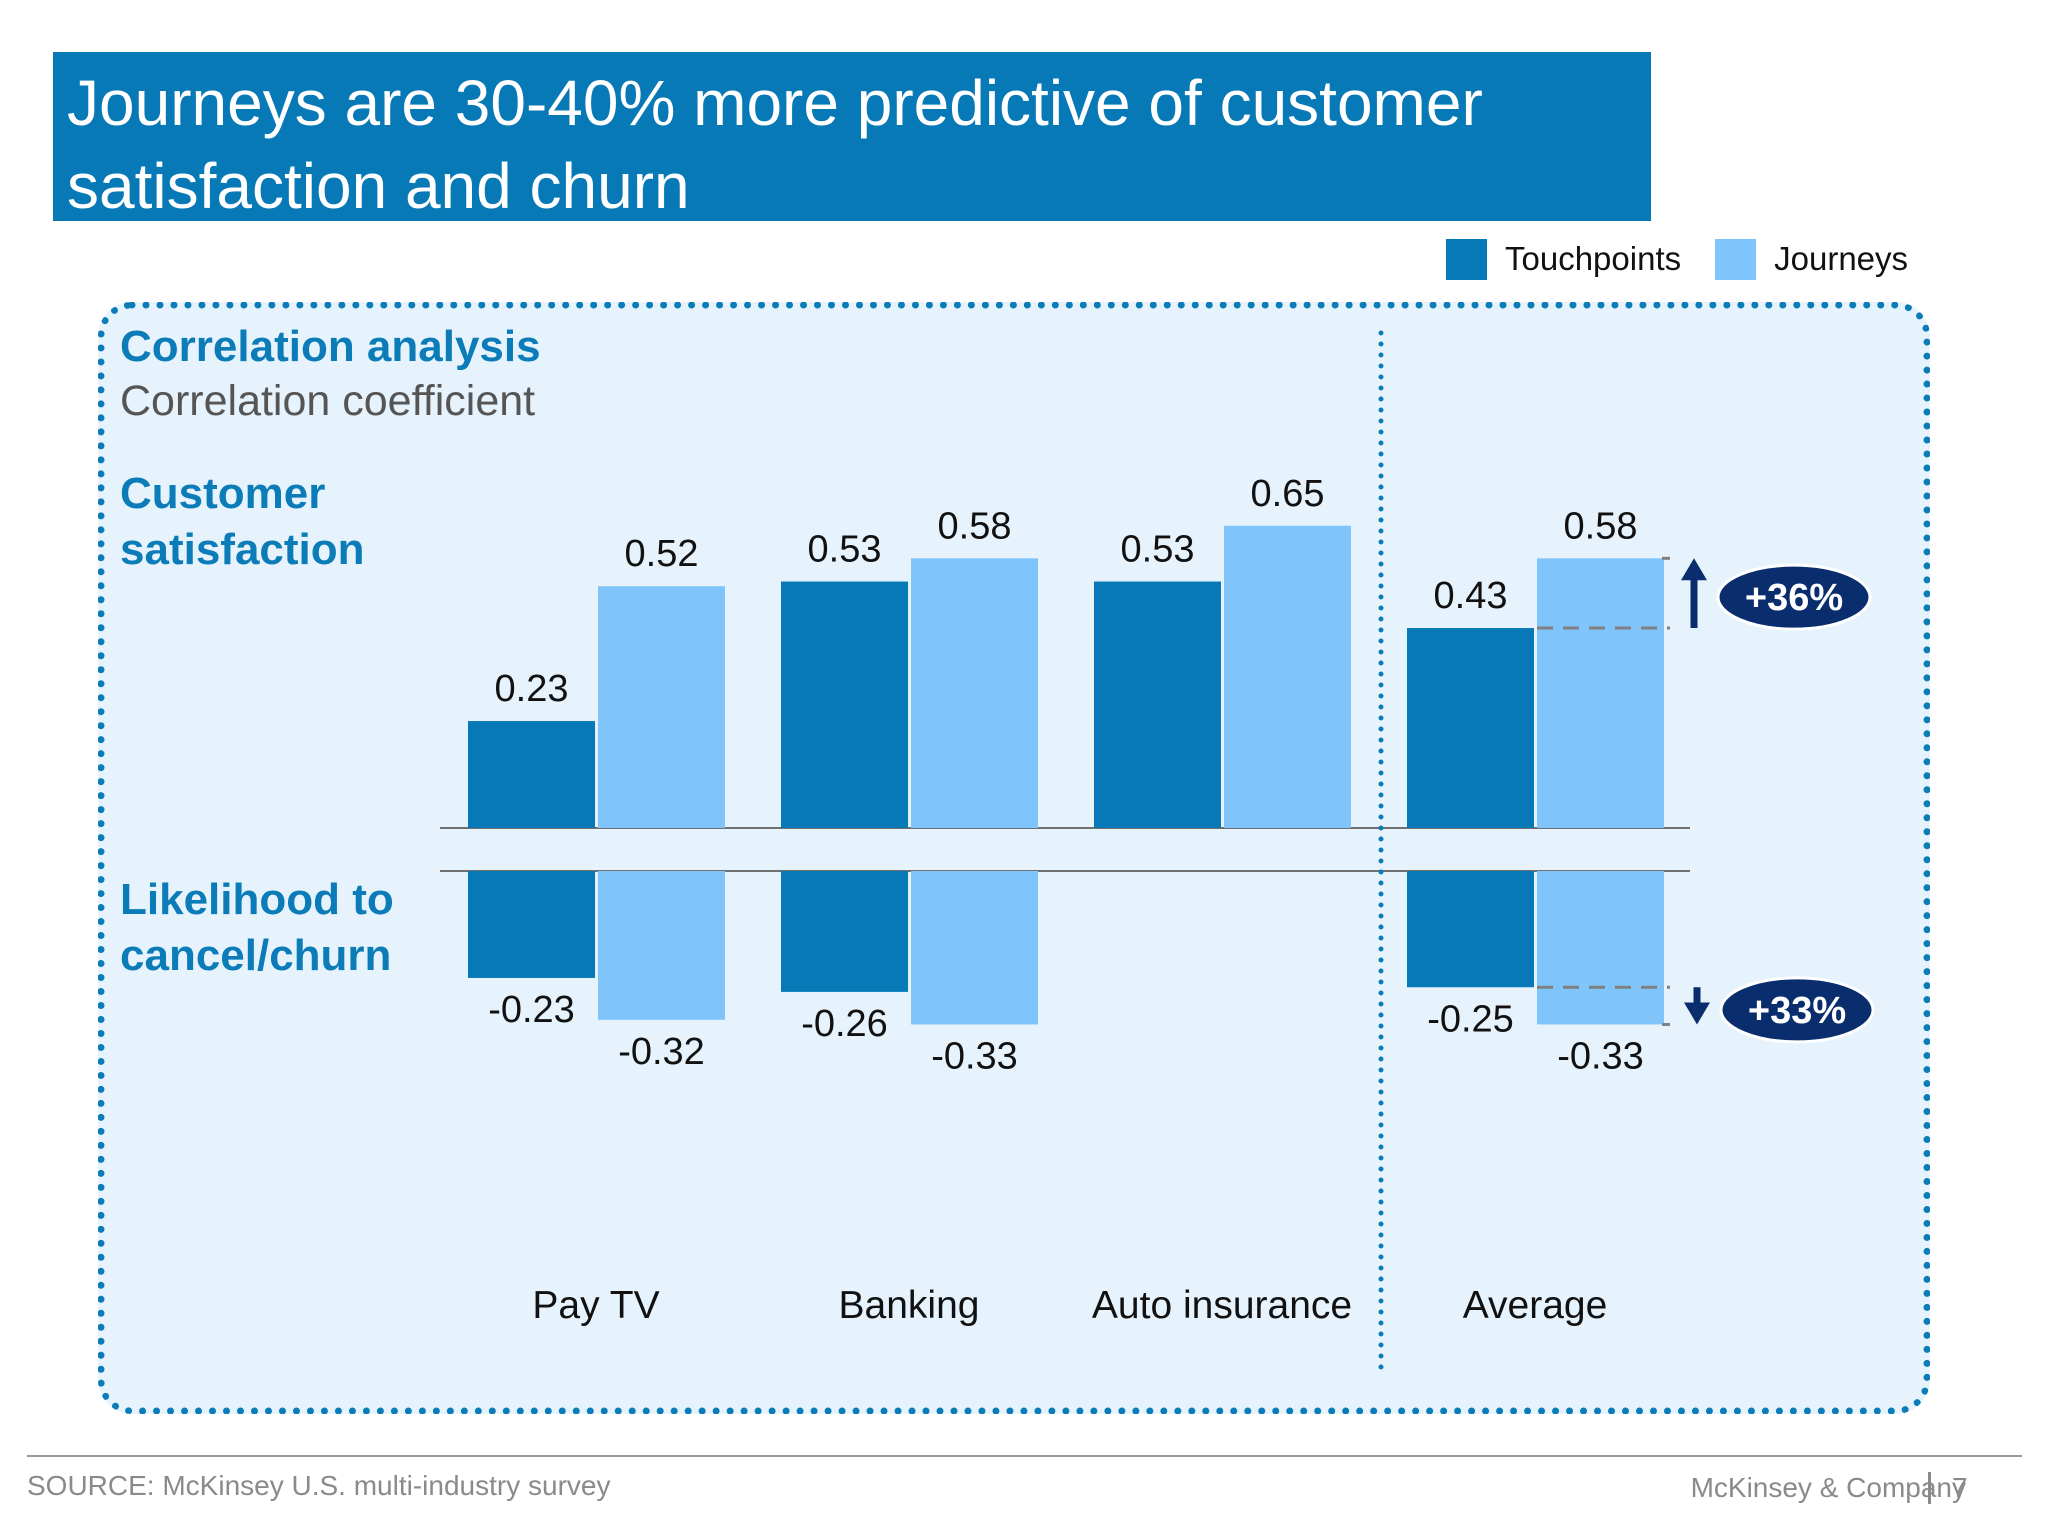 The image size is (2048, 1536). What do you see at coordinates (1288, 494) in the screenshot?
I see `data-label-satisfaction-auto-insurance-journeys: 0.65` at bounding box center [1288, 494].